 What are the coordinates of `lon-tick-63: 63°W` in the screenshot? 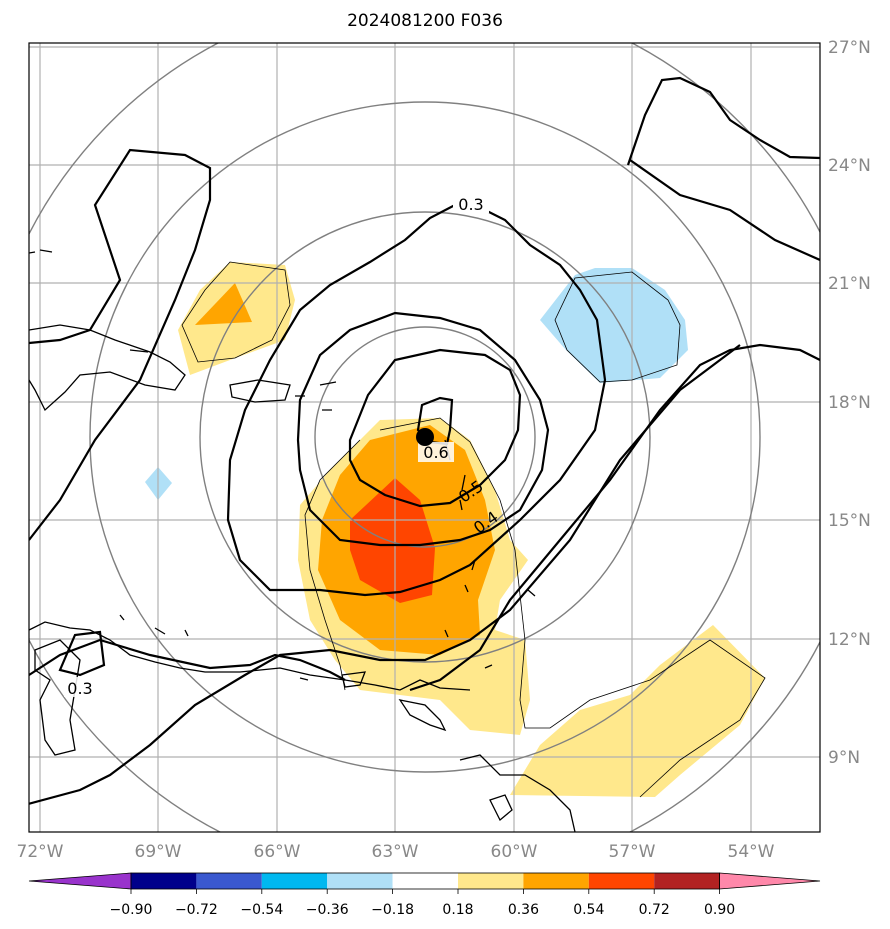 It's located at (395, 852).